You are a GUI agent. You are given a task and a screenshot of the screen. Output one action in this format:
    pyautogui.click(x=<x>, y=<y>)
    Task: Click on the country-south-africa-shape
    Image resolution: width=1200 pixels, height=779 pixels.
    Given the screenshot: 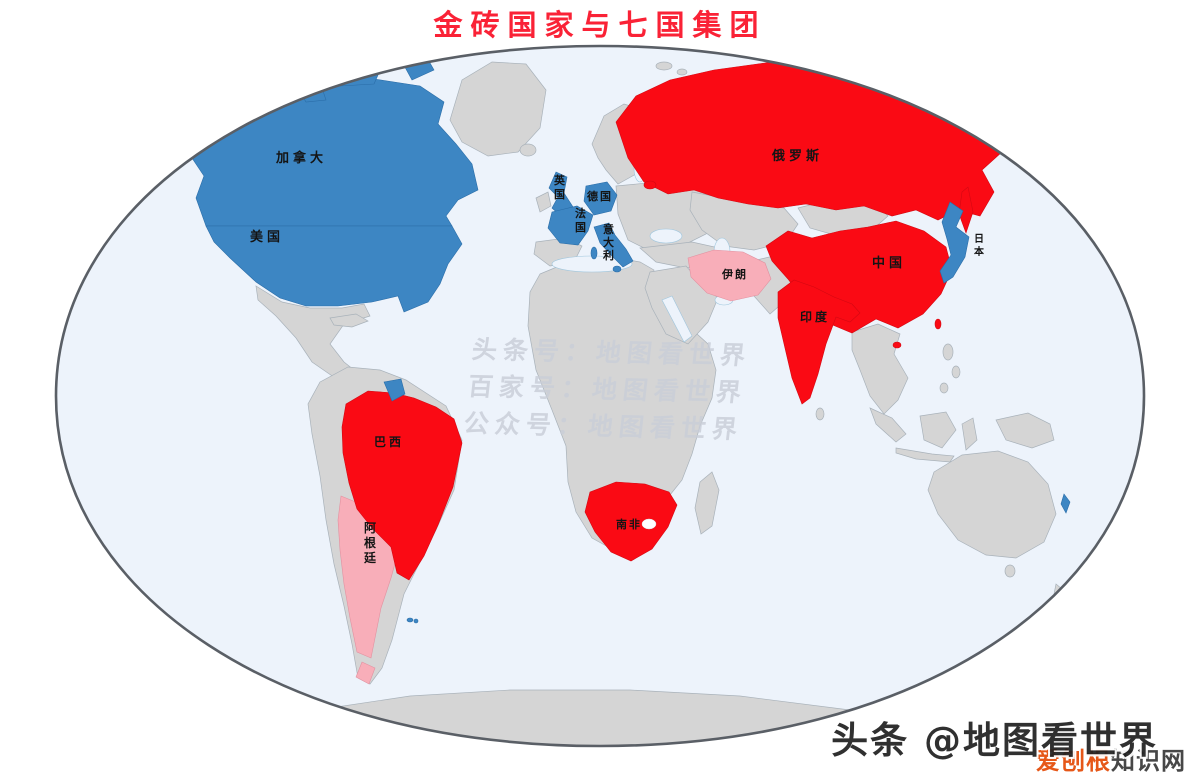 What is the action you would take?
    pyautogui.click(x=631, y=521)
    